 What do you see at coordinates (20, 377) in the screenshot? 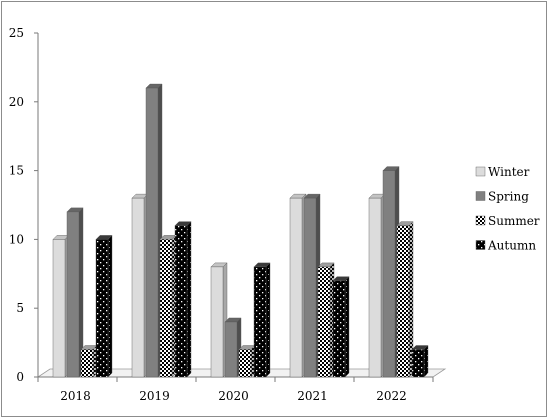
I see `y-tick-label: 0` at bounding box center [20, 377].